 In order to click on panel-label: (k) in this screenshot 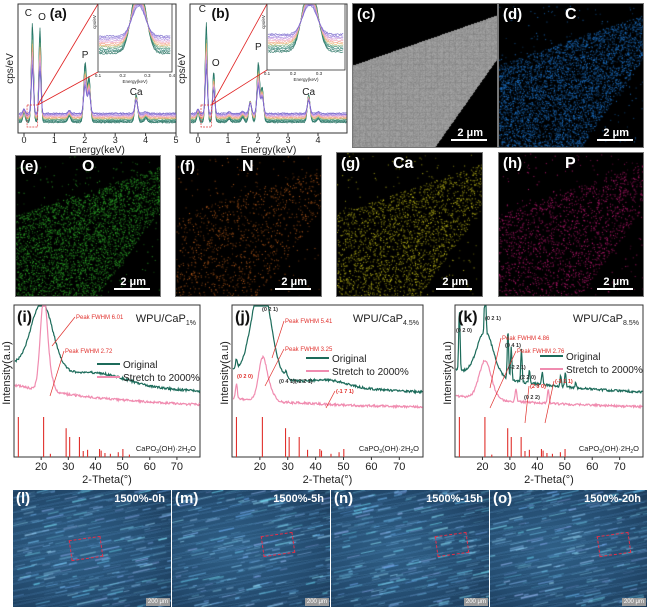, I will do `click(468, 317)`.